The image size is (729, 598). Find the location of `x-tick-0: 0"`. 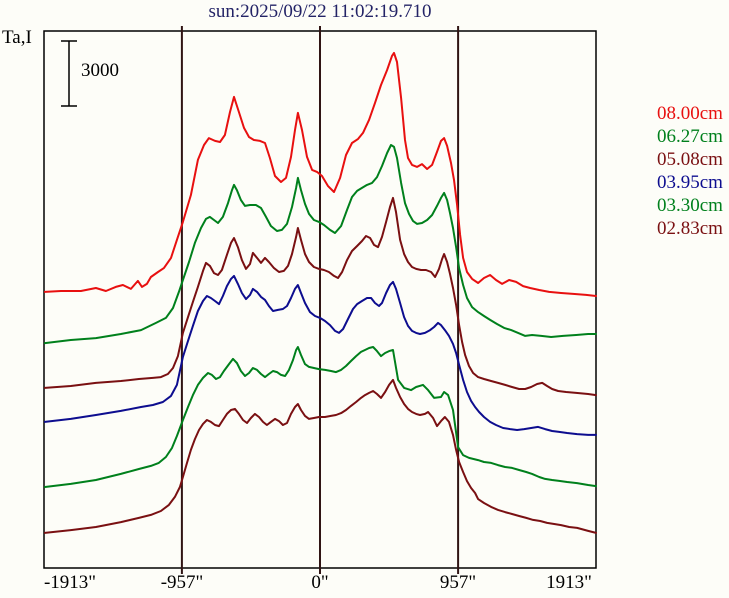

x-tick-0: 0" is located at coordinates (320, 582).